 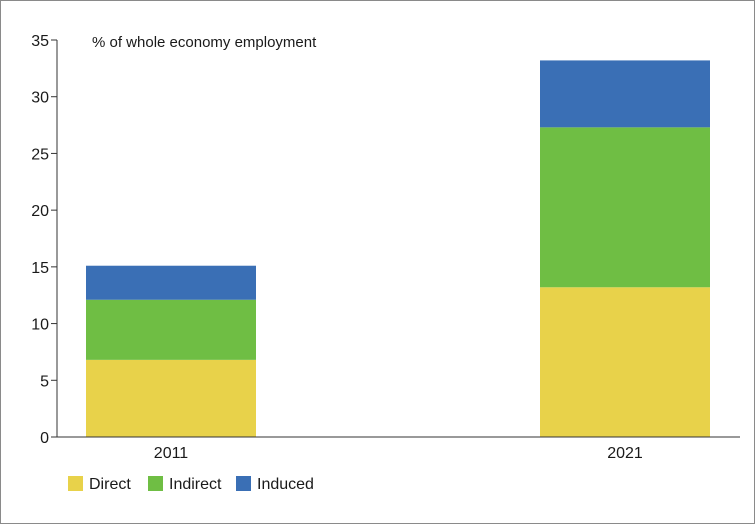 What do you see at coordinates (625, 94) in the screenshot?
I see `bar-induced-2021` at bounding box center [625, 94].